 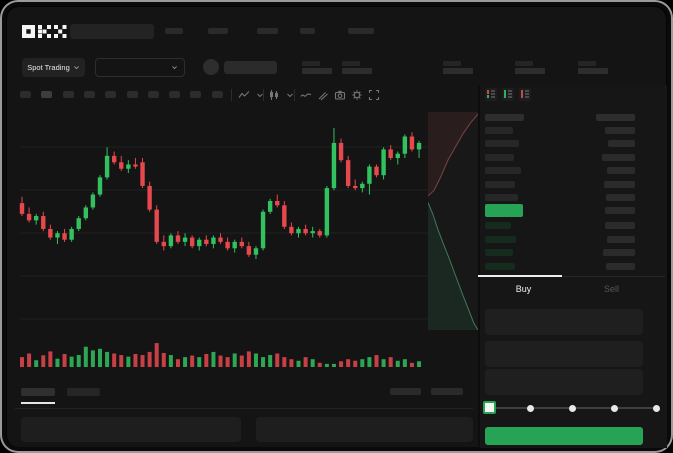 I want to click on candle-style-icon, so click(x=274, y=95).